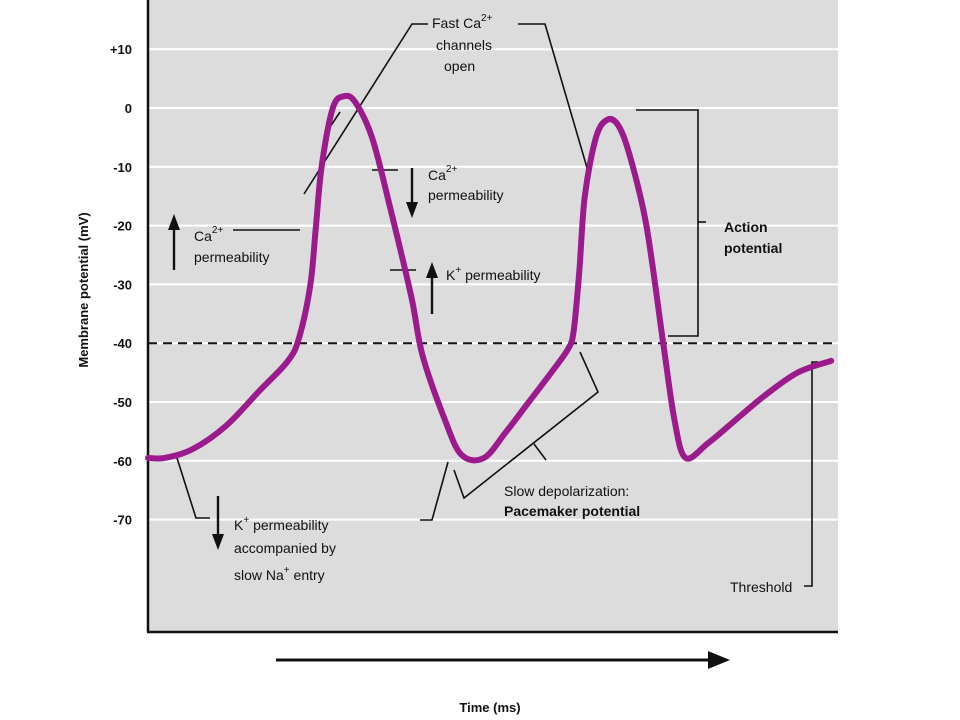 The height and width of the screenshot is (720, 960). What do you see at coordinates (746, 227) in the screenshot?
I see `action-potential-label: Action` at bounding box center [746, 227].